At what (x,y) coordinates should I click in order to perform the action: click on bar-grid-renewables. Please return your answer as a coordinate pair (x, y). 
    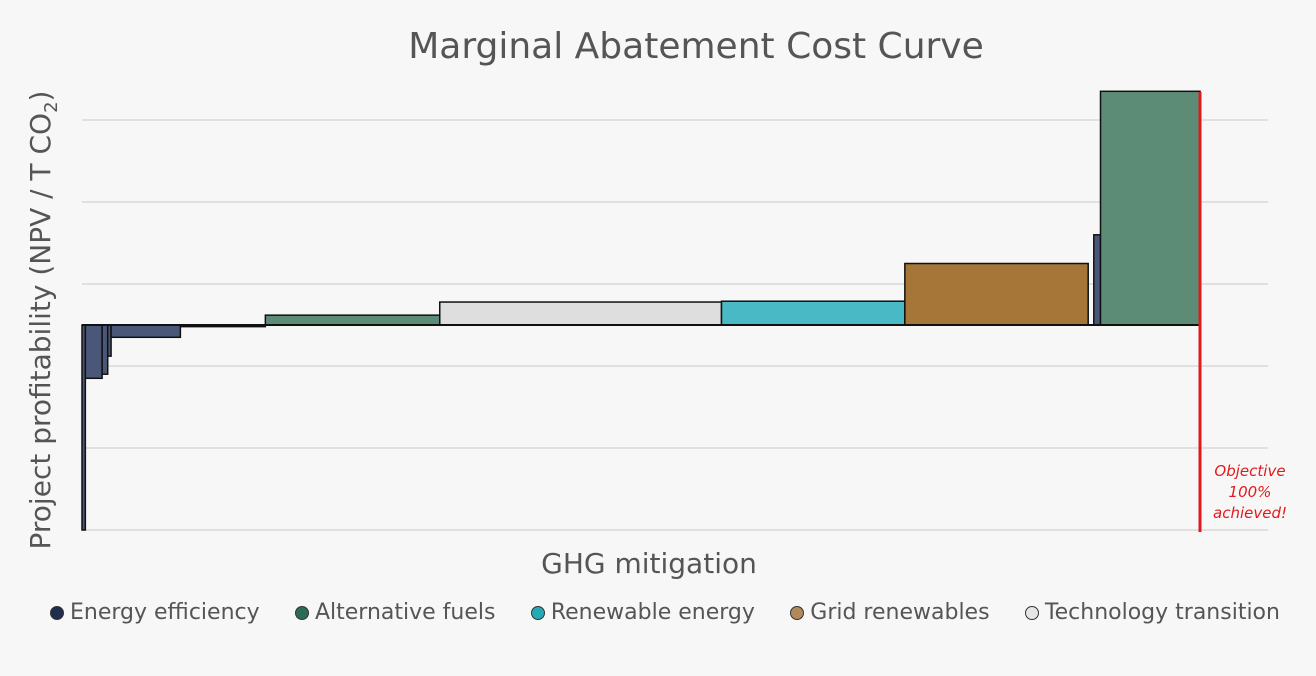
    Looking at the image, I should click on (996, 294).